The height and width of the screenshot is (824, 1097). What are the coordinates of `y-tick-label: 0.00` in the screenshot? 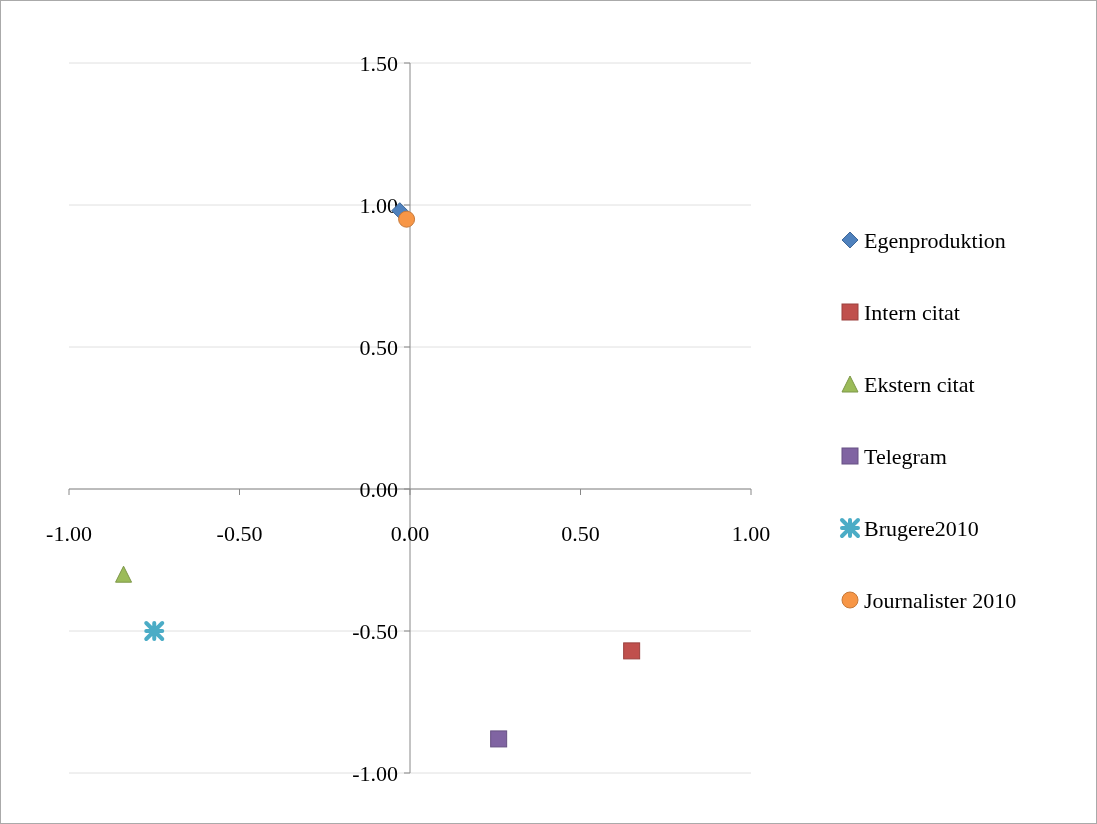 It's located at (378, 489).